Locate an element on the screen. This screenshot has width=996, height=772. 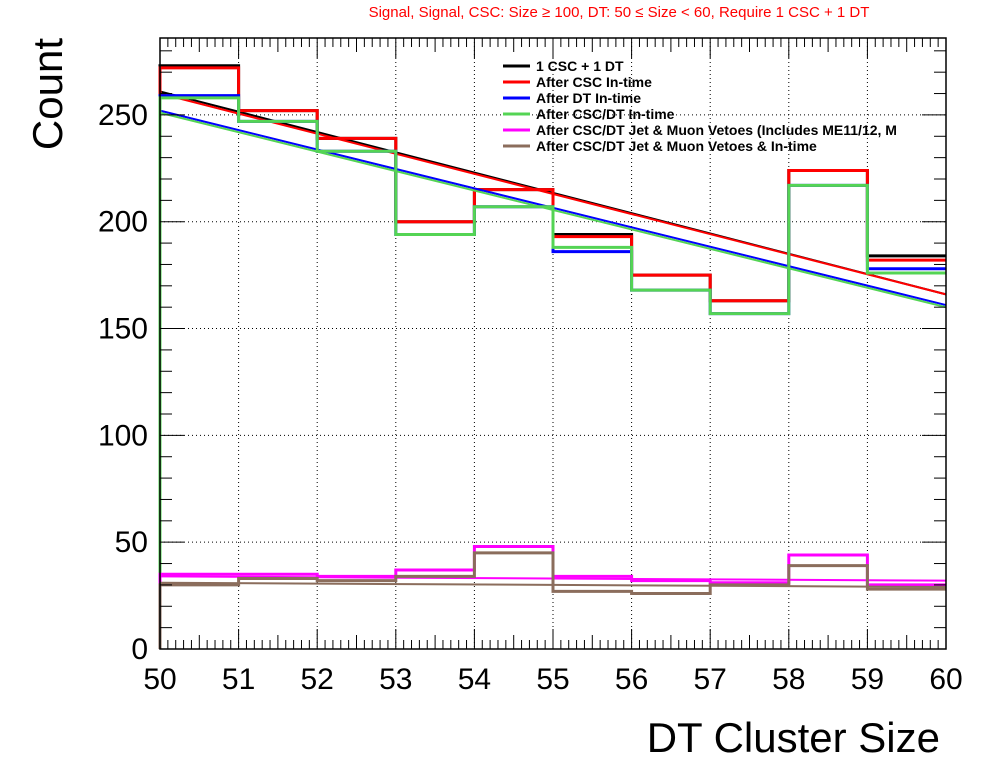
legend-entry-3: After CSC/DT In-time is located at coordinates (605, 114).